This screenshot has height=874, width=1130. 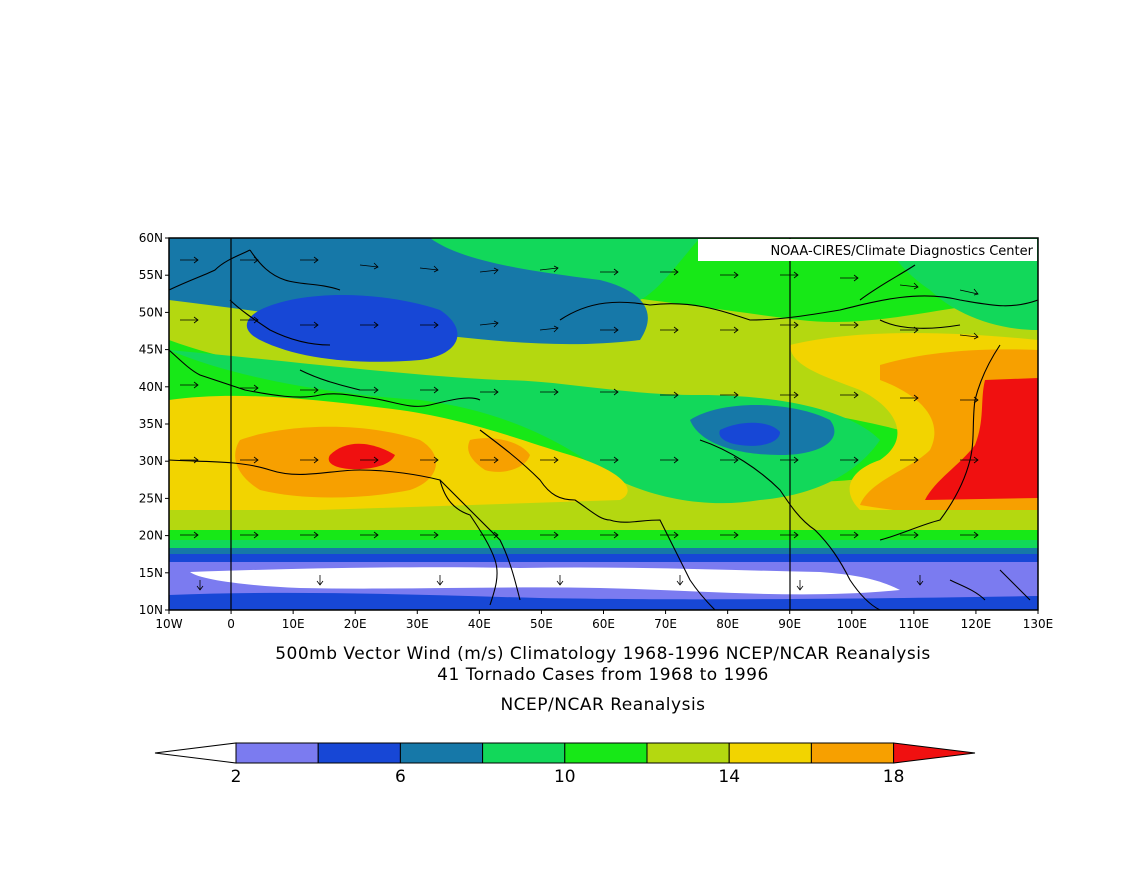 What do you see at coordinates (151, 312) in the screenshot?
I see `y-tick-label: 50N` at bounding box center [151, 312].